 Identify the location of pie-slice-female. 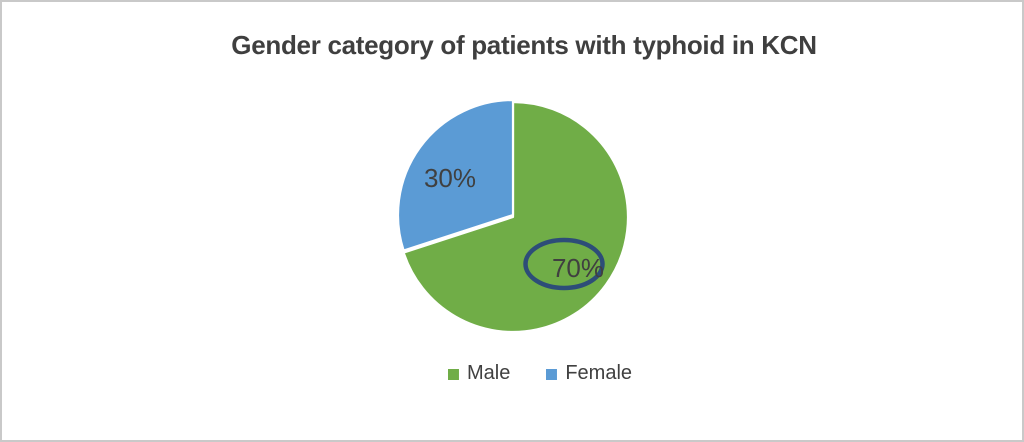
(455, 175).